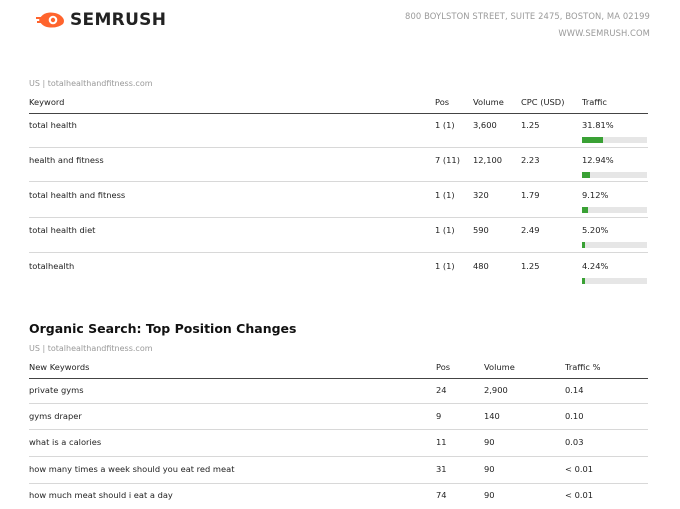  What do you see at coordinates (492, 416) in the screenshot?
I see `volume-cell: 140` at bounding box center [492, 416].